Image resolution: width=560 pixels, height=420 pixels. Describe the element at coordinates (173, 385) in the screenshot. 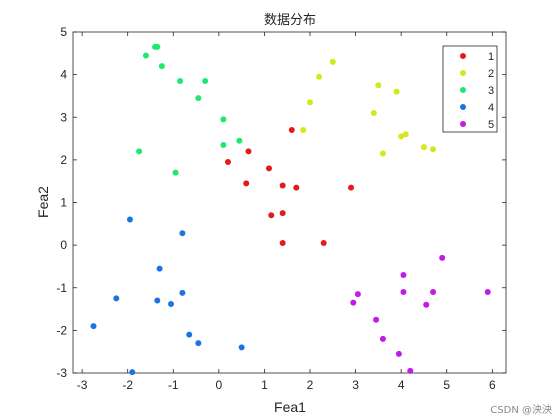

I see `x-tick-label: -1` at that location.